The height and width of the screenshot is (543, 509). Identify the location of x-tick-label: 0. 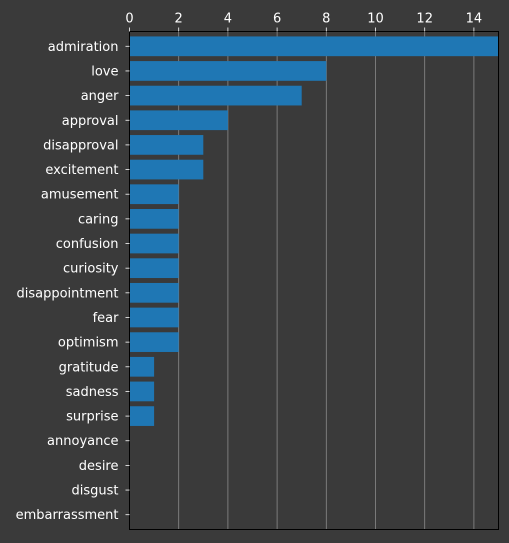
(129, 19).